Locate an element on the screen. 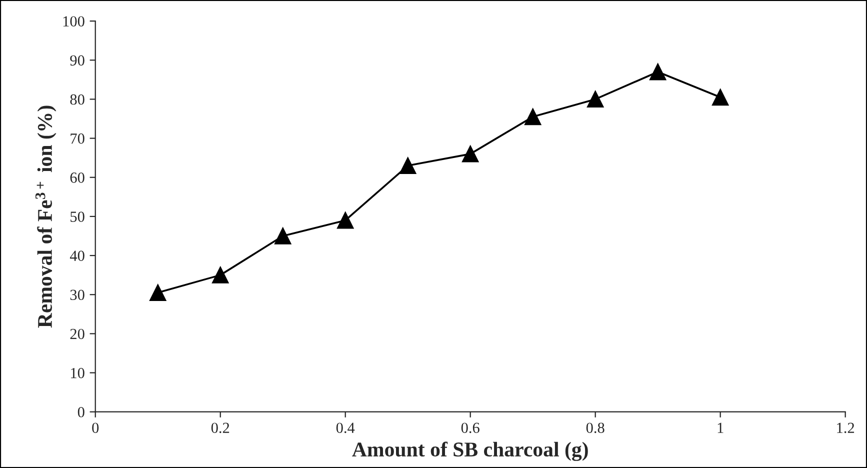 This screenshot has width=867, height=468. x-tick-label: 0.6 is located at coordinates (470, 428).